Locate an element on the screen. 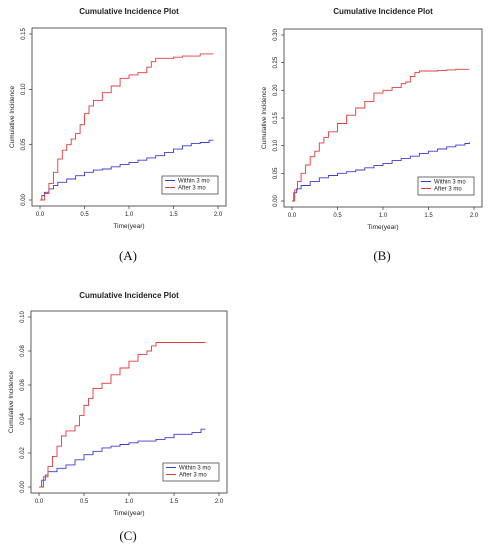  panel-label: (A) is located at coordinates (128, 255).